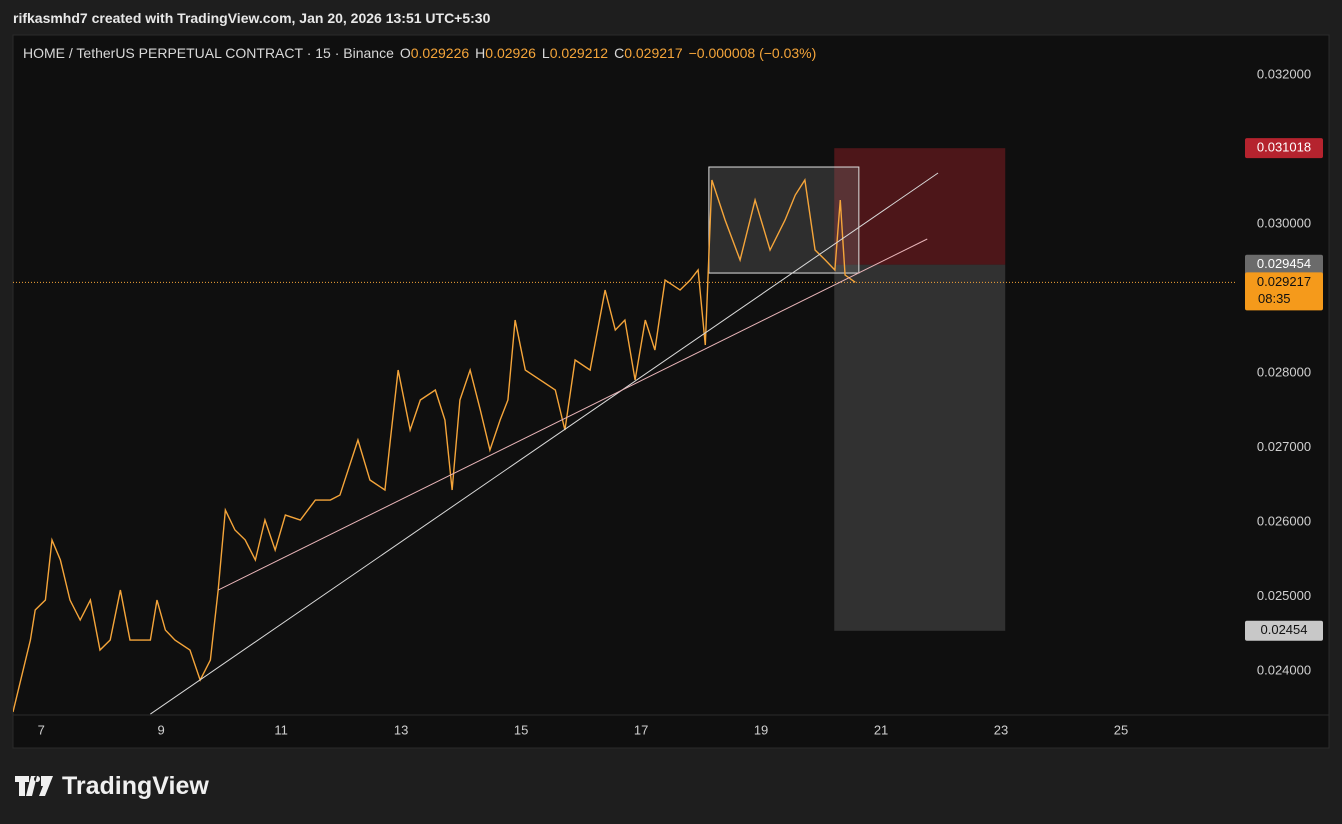 The width and height of the screenshot is (1342, 824). I want to click on ohlc-value: 0.02926, so click(510, 53).